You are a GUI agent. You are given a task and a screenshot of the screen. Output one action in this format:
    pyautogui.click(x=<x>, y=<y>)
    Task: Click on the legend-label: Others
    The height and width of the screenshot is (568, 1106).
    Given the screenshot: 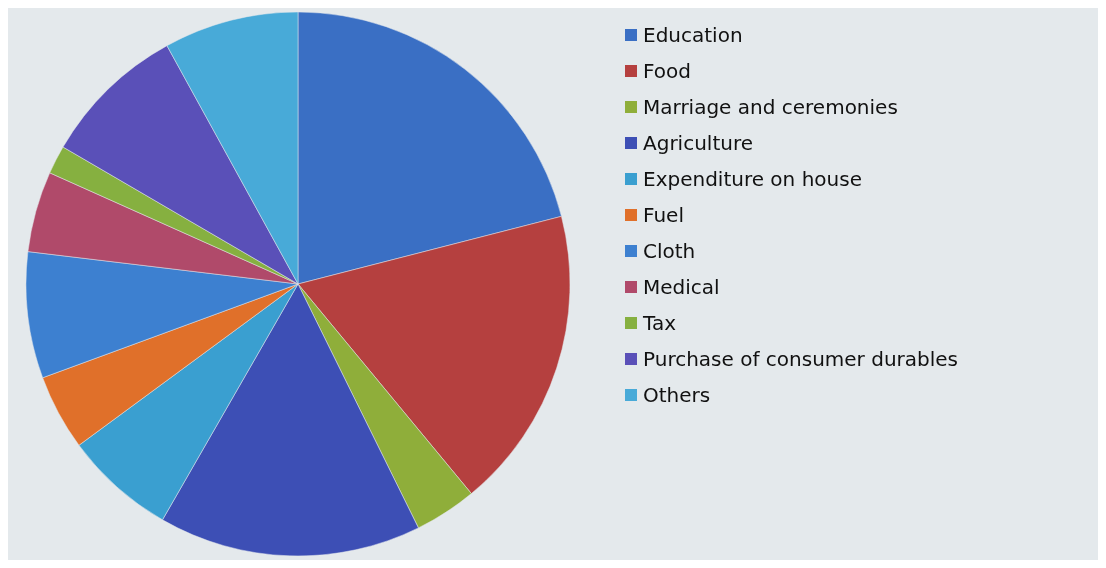 What is the action you would take?
    pyautogui.click(x=677, y=395)
    